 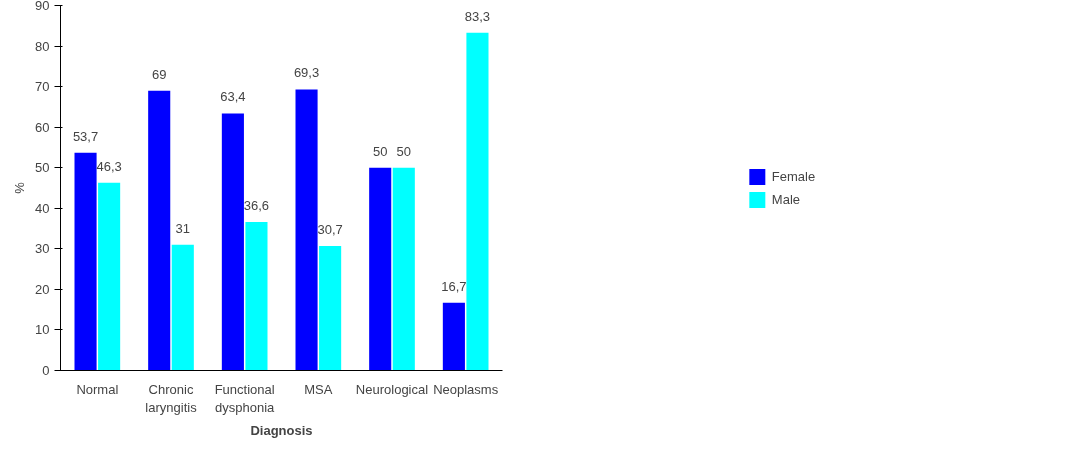 What do you see at coordinates (42, 289) in the screenshot?
I see `y-tick-label: 20` at bounding box center [42, 289].